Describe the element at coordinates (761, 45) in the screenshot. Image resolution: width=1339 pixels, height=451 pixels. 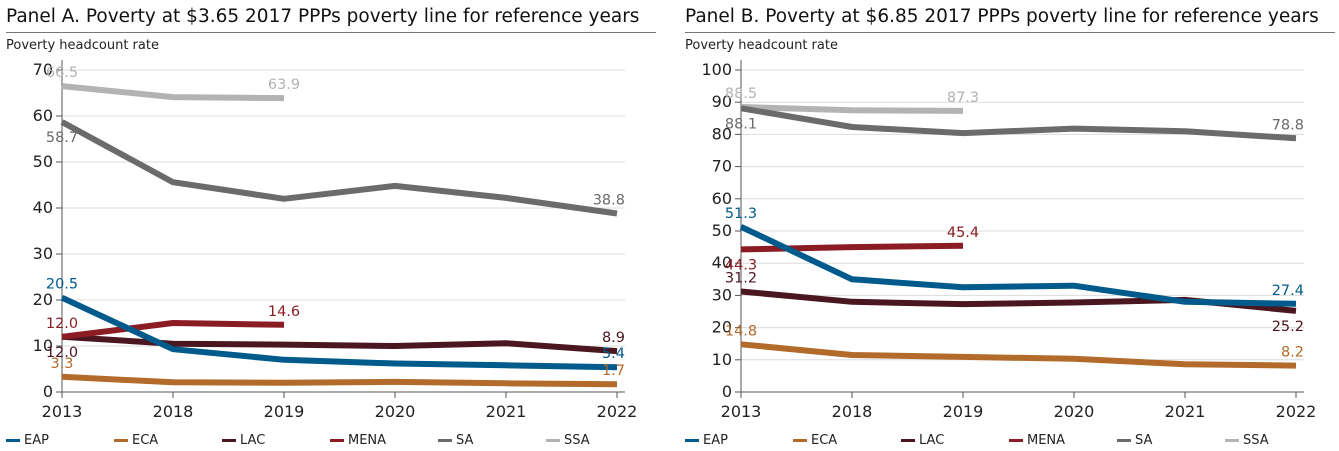
I see `panel-b-y-axis-label: Poverty headcount rate` at that location.